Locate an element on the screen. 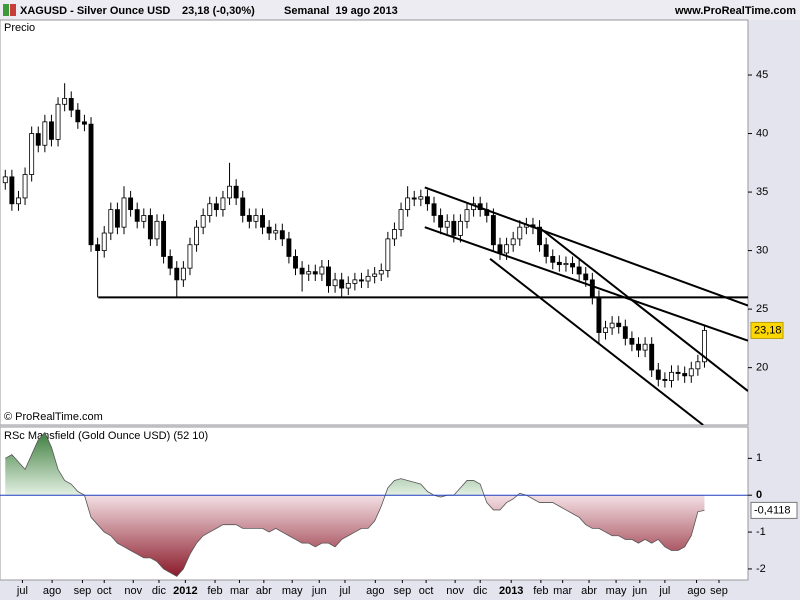 The height and width of the screenshot is (600, 800). quote: 23,18 (-0,30%) is located at coordinates (218, 11).